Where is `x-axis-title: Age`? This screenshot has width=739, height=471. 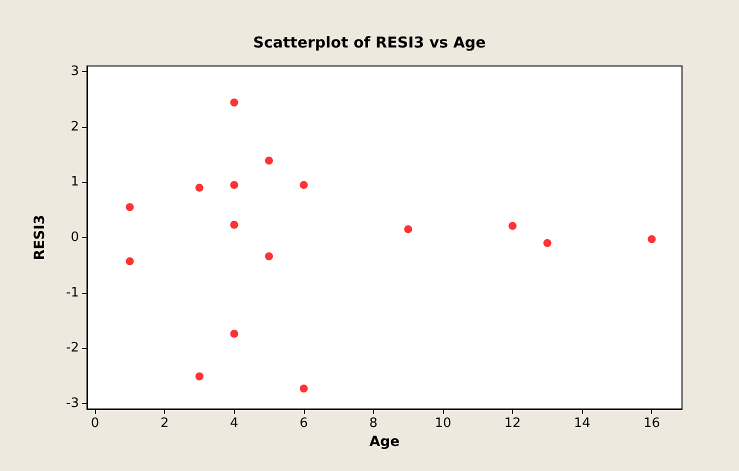 x-axis-title: Age is located at coordinates (384, 442).